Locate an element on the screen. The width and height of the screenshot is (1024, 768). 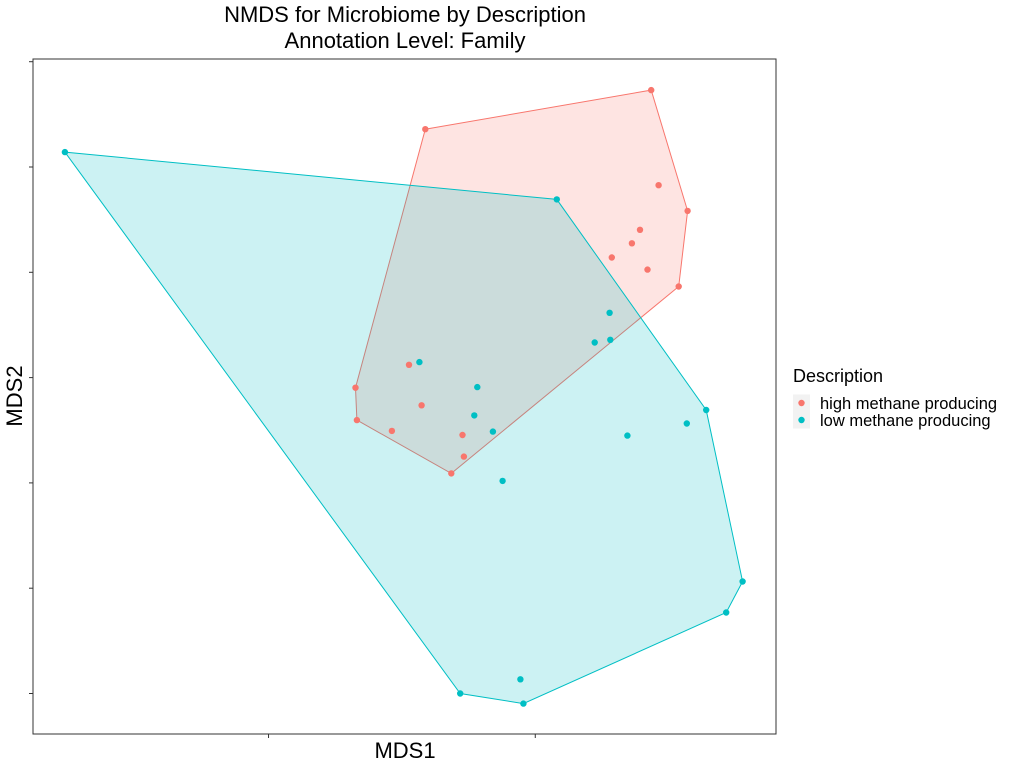
legend-label-low-methane-producing: low methane producing is located at coordinates (905, 421).